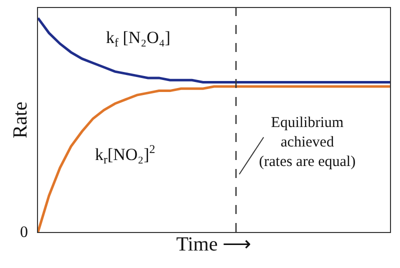  Describe the element at coordinates (21, 120) in the screenshot. I see `y-axis-title: Rate` at that location.